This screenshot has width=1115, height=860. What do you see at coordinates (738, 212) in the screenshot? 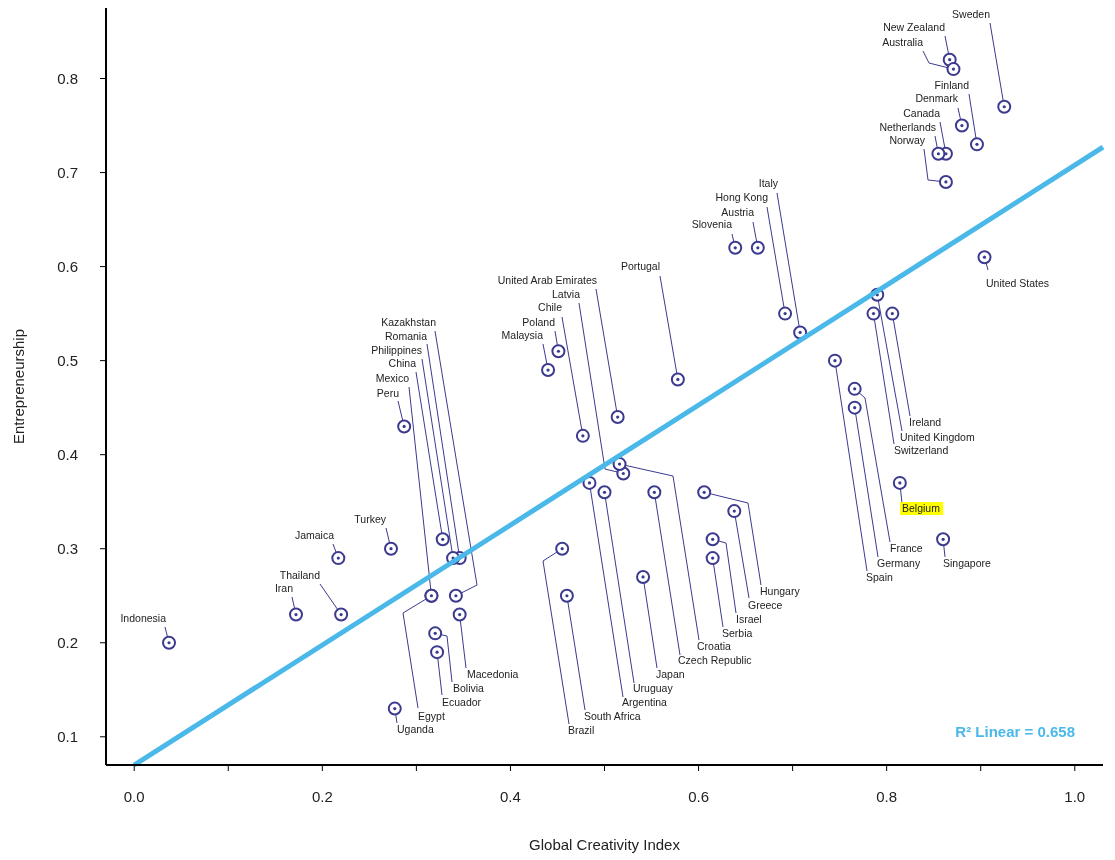
I see `annotation: Austria` at bounding box center [738, 212].